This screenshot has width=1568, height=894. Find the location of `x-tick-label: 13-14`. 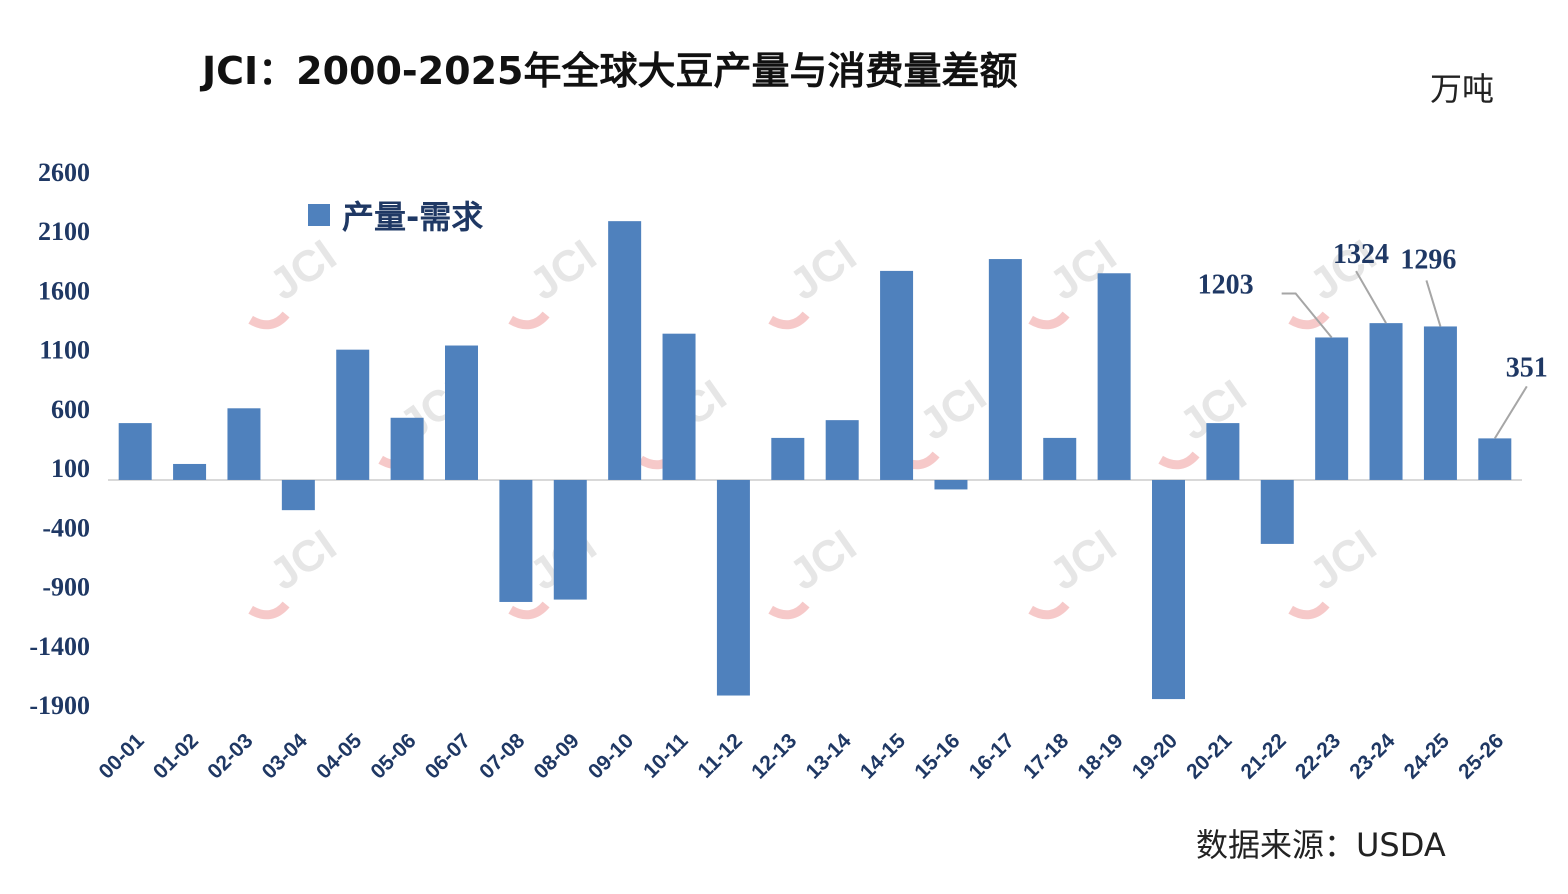

x-tick-label: 13-14 is located at coordinates (828, 756).